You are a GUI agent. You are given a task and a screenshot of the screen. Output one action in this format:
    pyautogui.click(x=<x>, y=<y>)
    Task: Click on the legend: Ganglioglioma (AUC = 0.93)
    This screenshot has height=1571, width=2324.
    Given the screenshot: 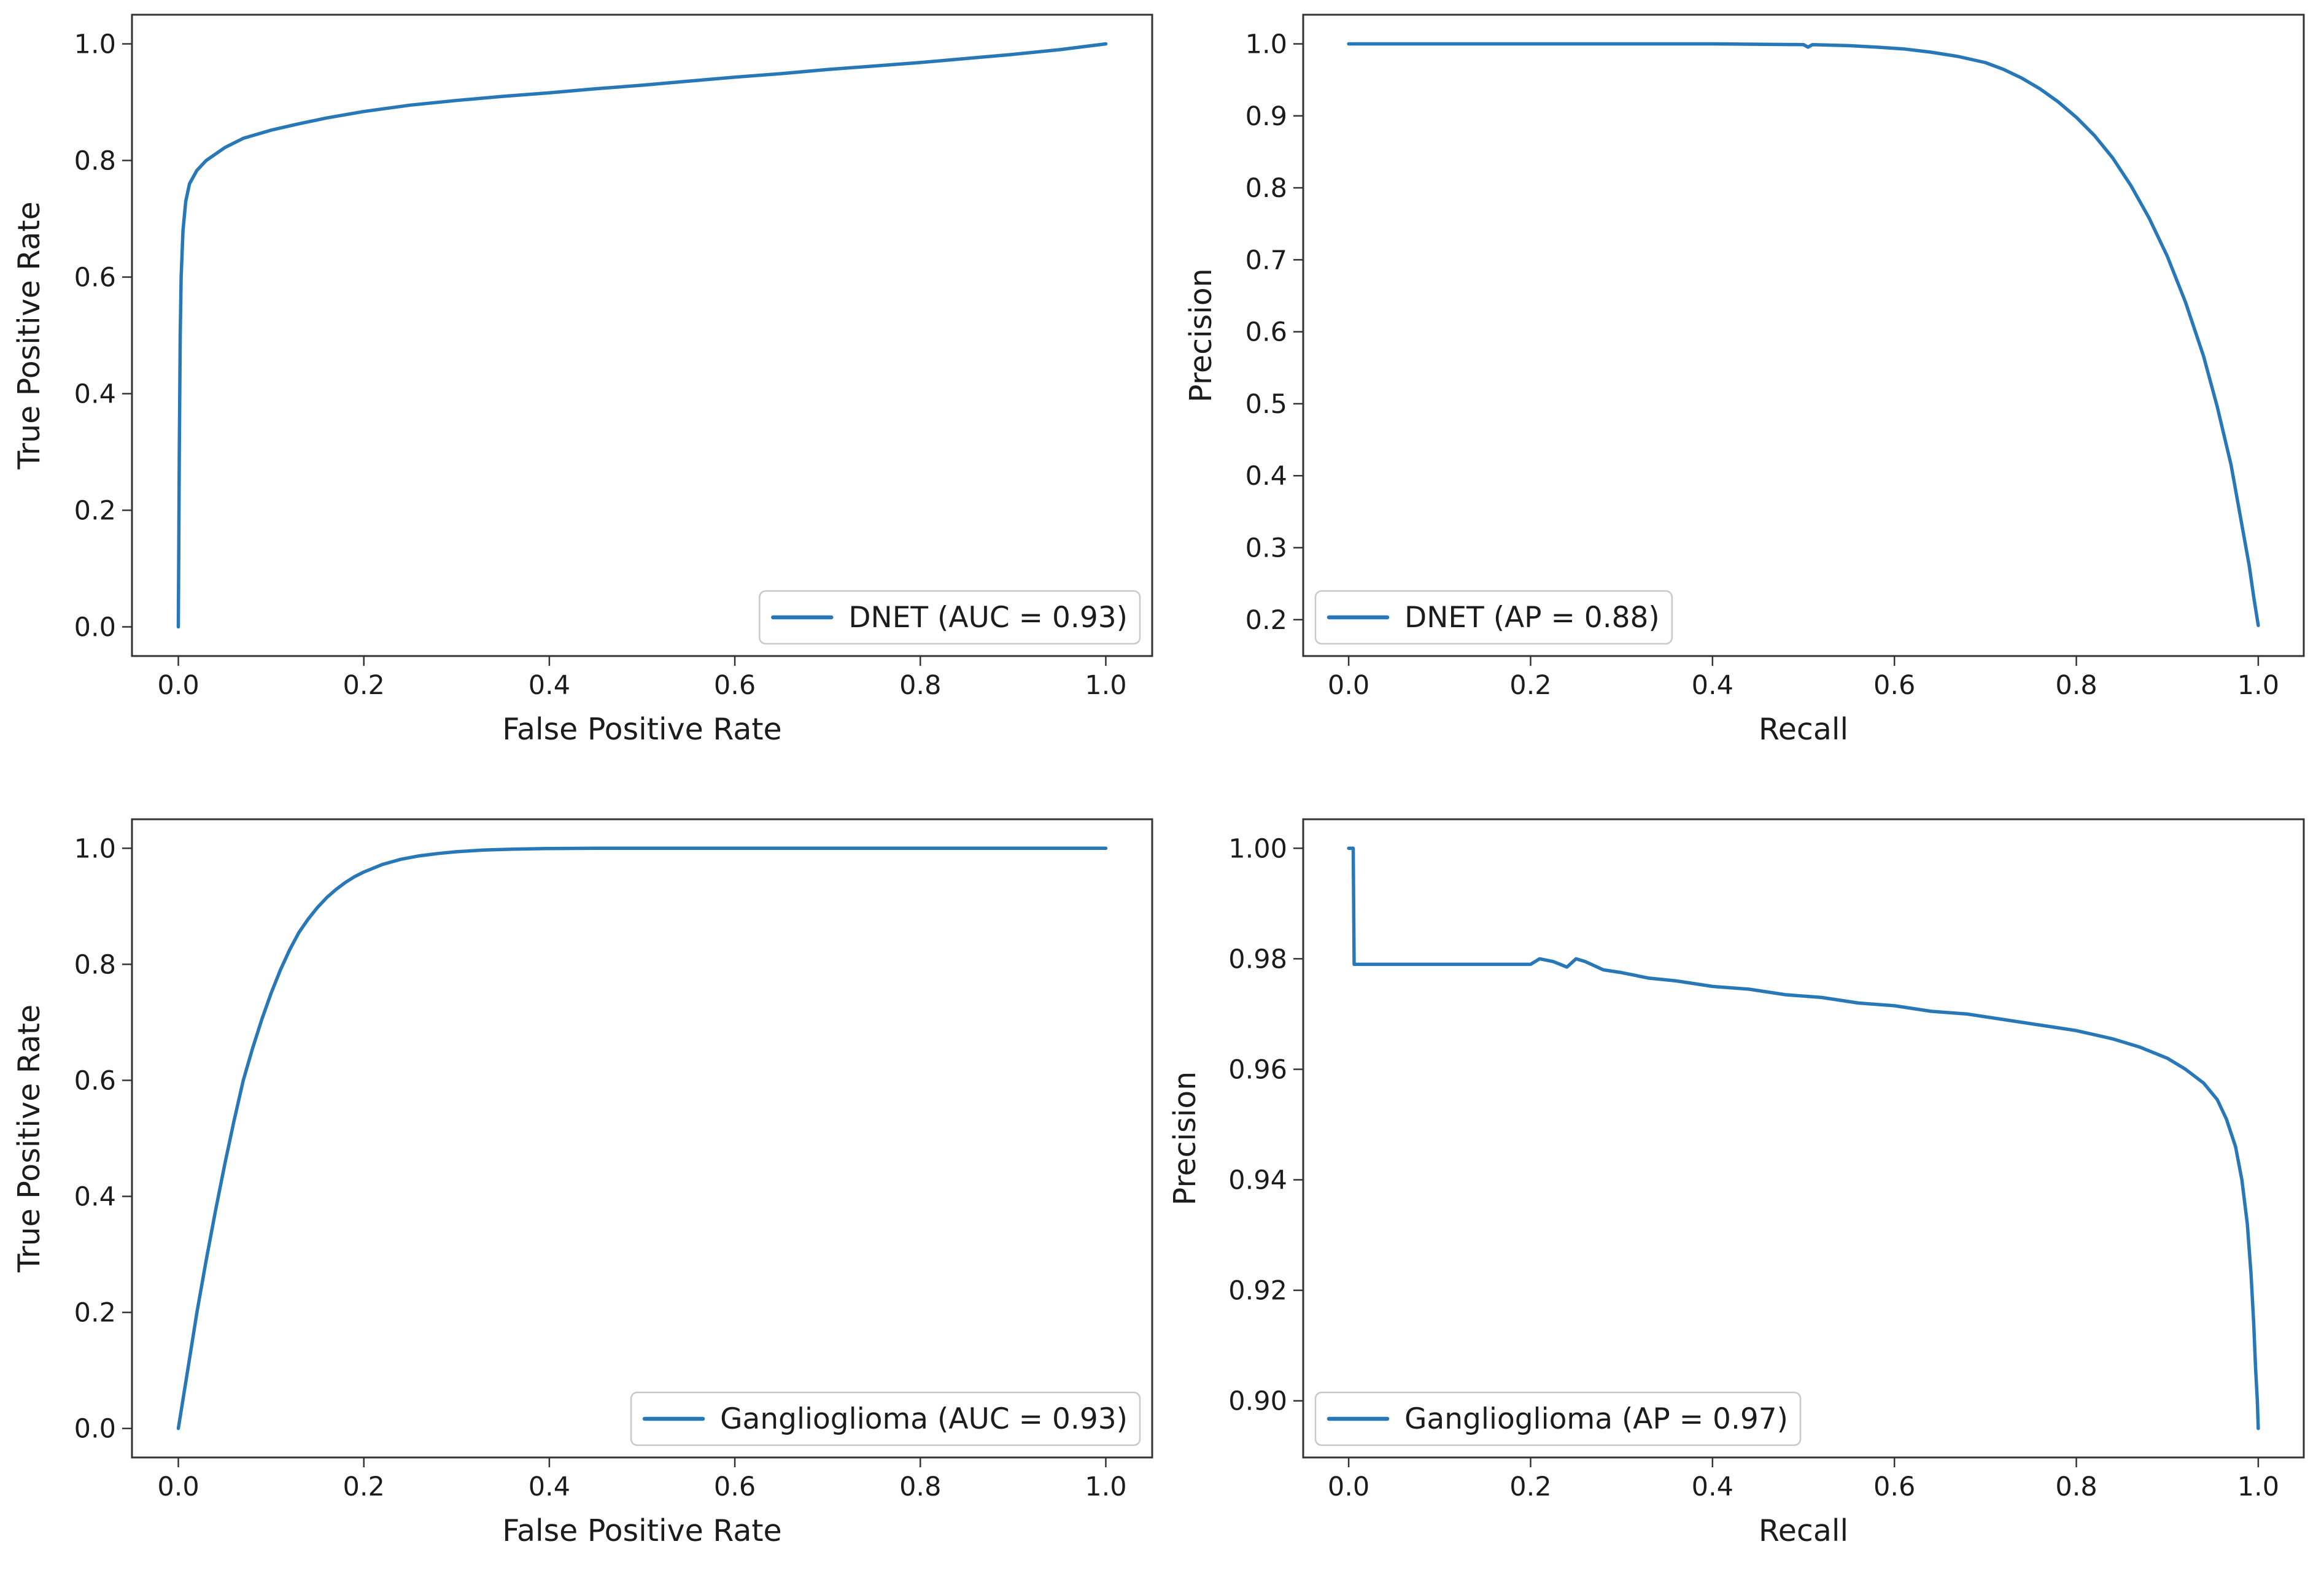 What is the action you would take?
    pyautogui.click(x=885, y=1418)
    